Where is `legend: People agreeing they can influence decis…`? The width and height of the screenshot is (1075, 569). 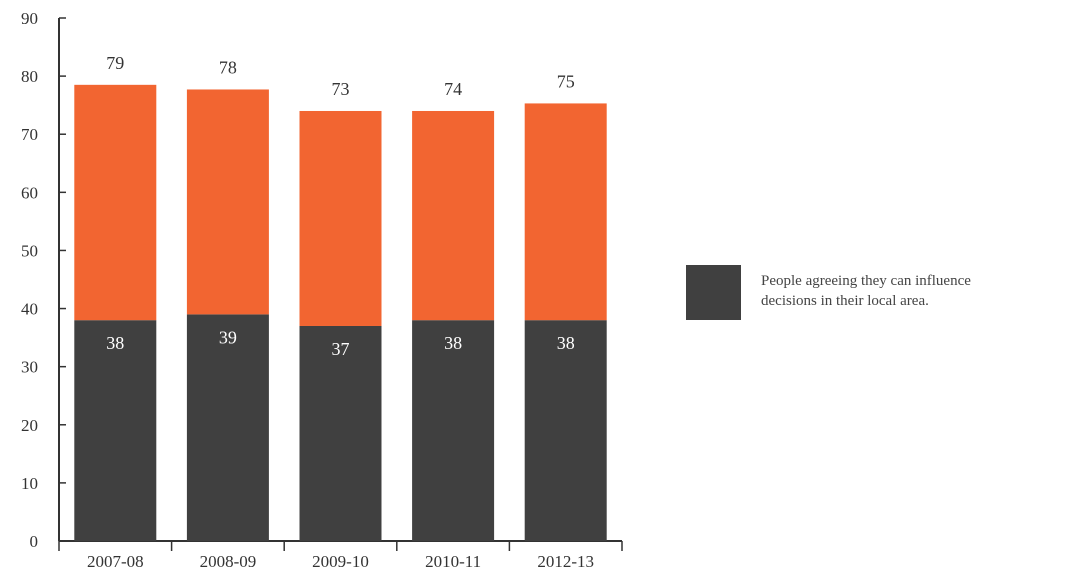 legend: People agreeing they can influence decis… is located at coordinates (830, 292).